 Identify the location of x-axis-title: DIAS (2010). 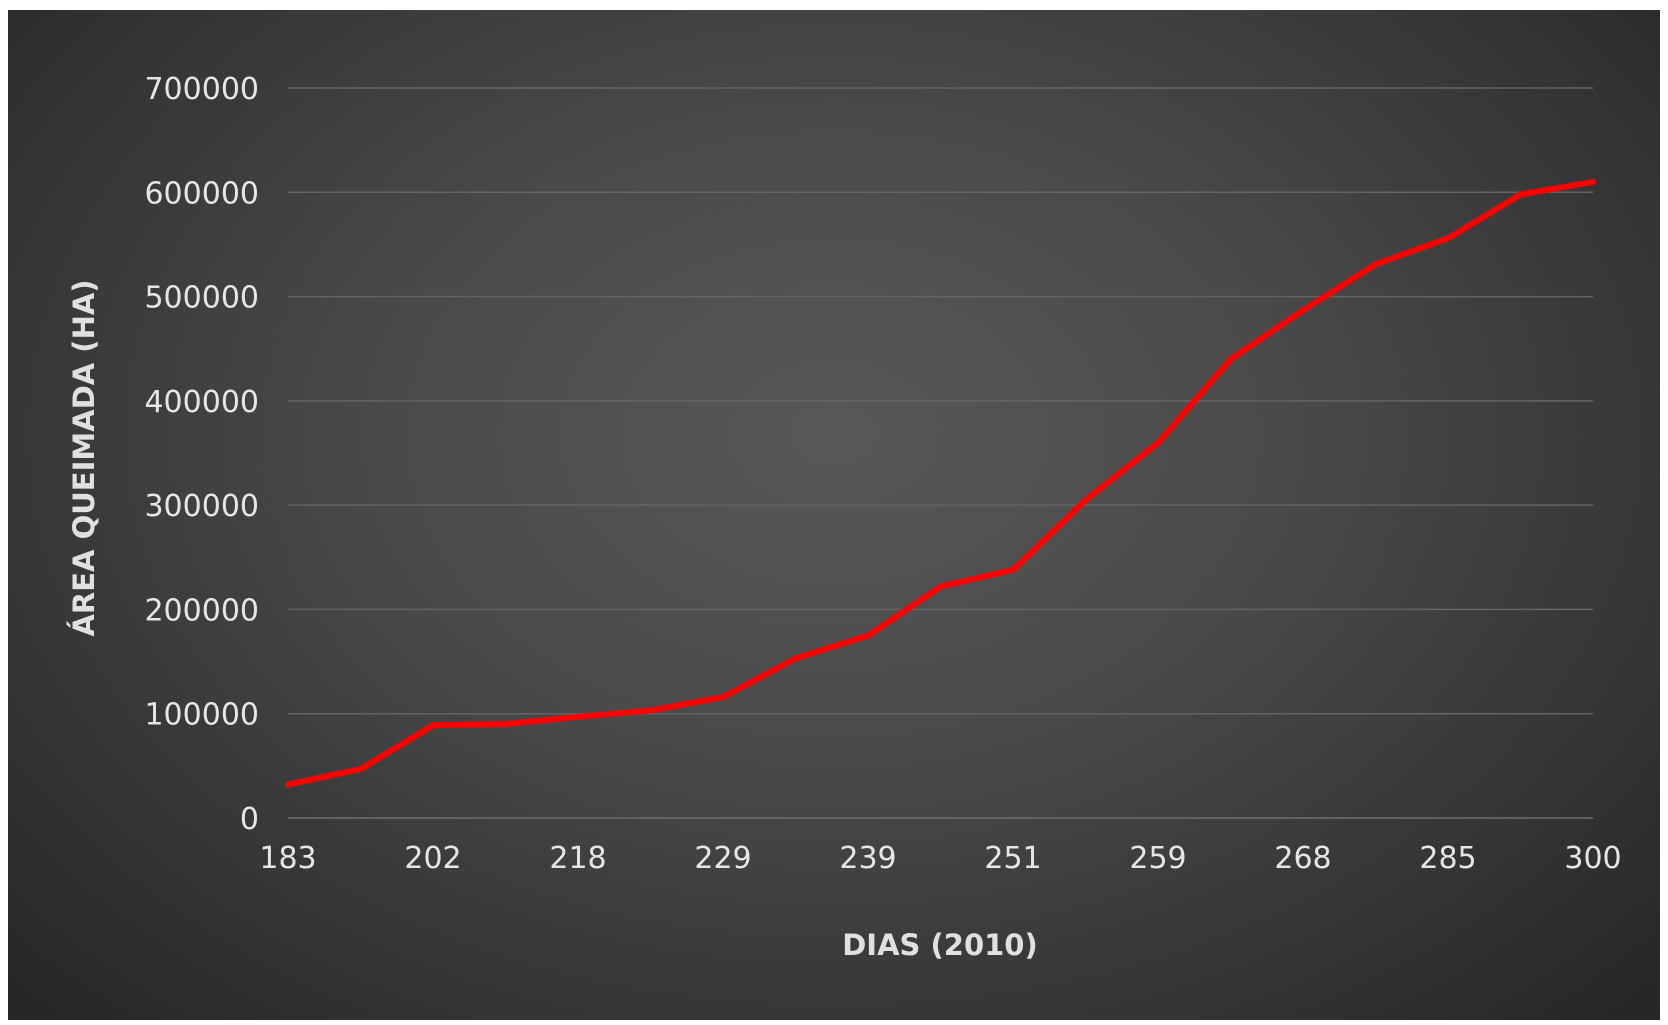
(940, 945).